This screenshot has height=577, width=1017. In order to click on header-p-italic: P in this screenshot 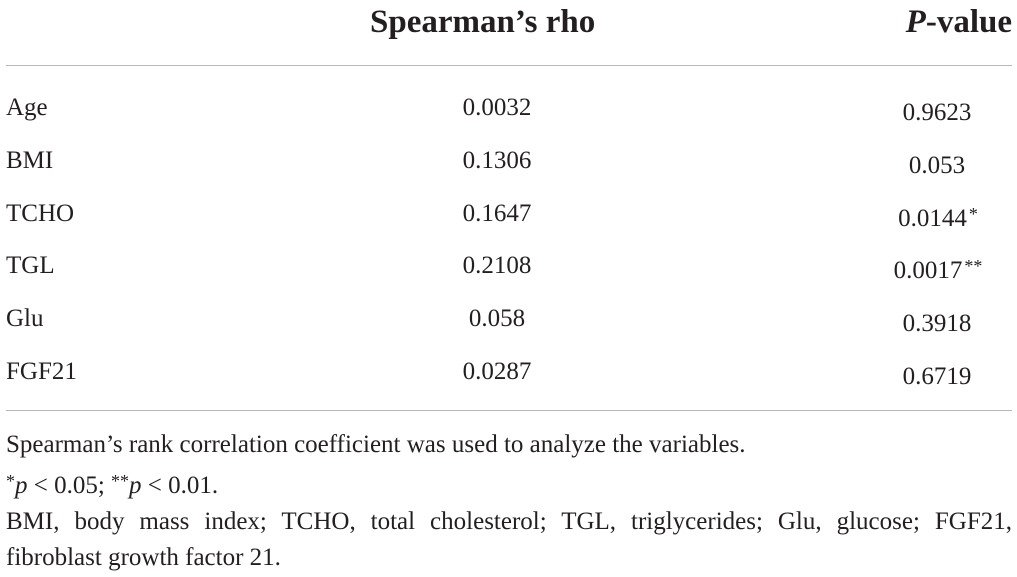, I will do `click(915, 22)`.